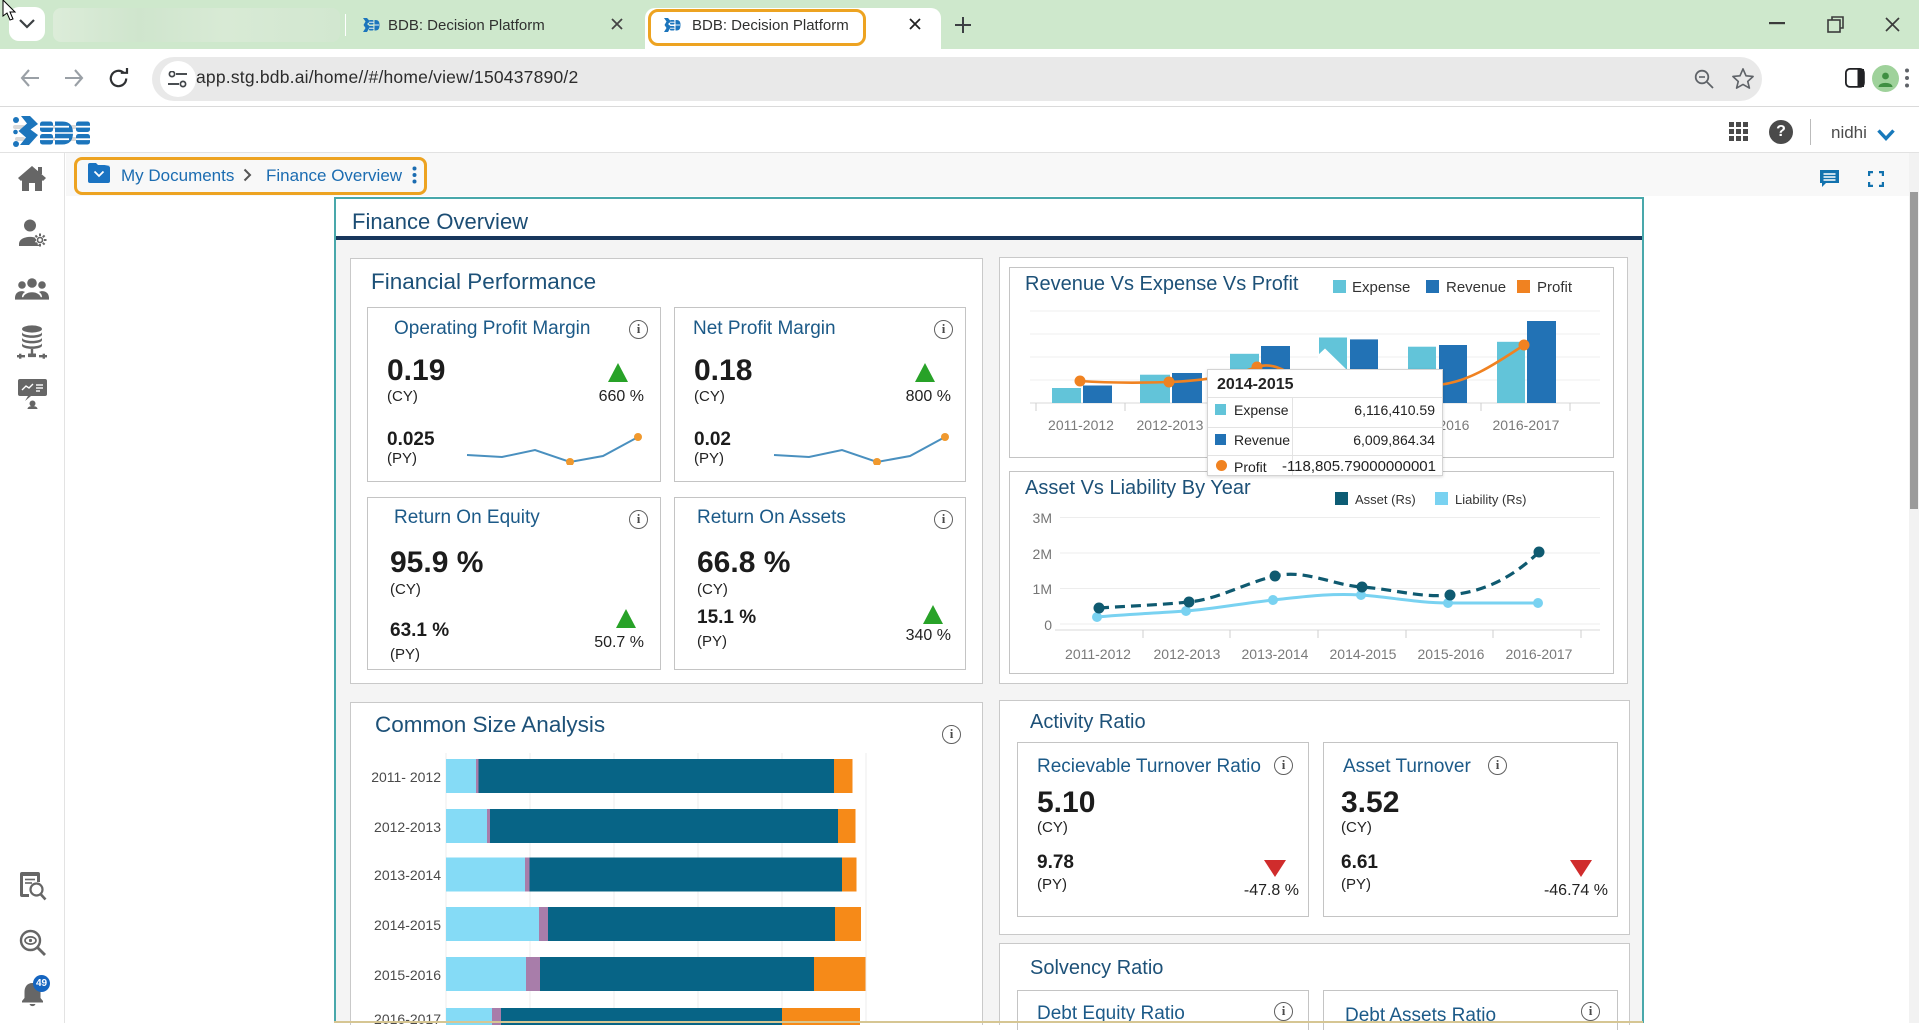  What do you see at coordinates (1555, 287) in the screenshot?
I see `svg-text: Profit` at bounding box center [1555, 287].